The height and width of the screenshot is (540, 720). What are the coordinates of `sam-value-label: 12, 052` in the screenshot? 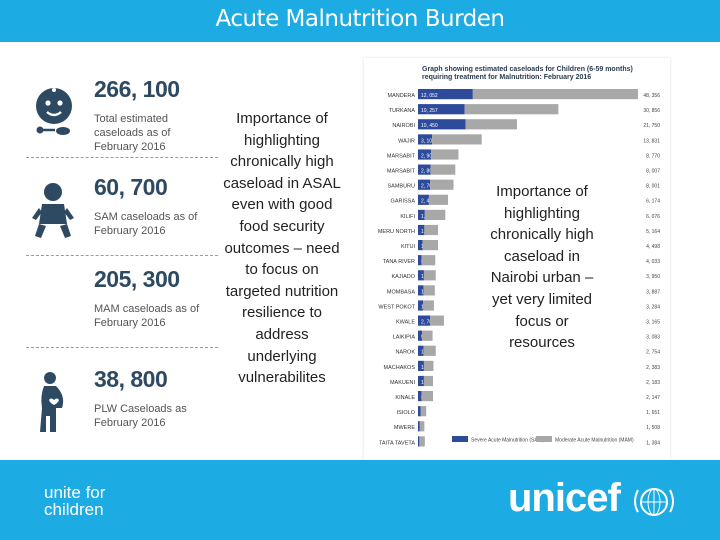 It's located at (429, 96).